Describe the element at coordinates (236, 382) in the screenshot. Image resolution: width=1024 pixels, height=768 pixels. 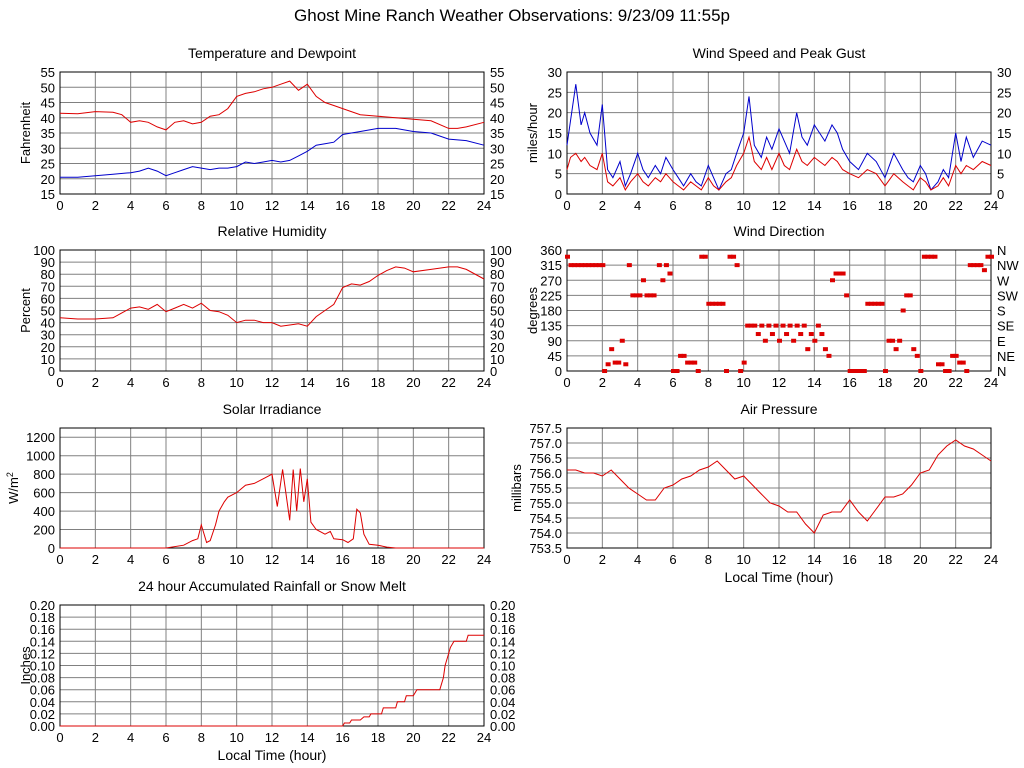
I see `x-tick-label: 10` at that location.